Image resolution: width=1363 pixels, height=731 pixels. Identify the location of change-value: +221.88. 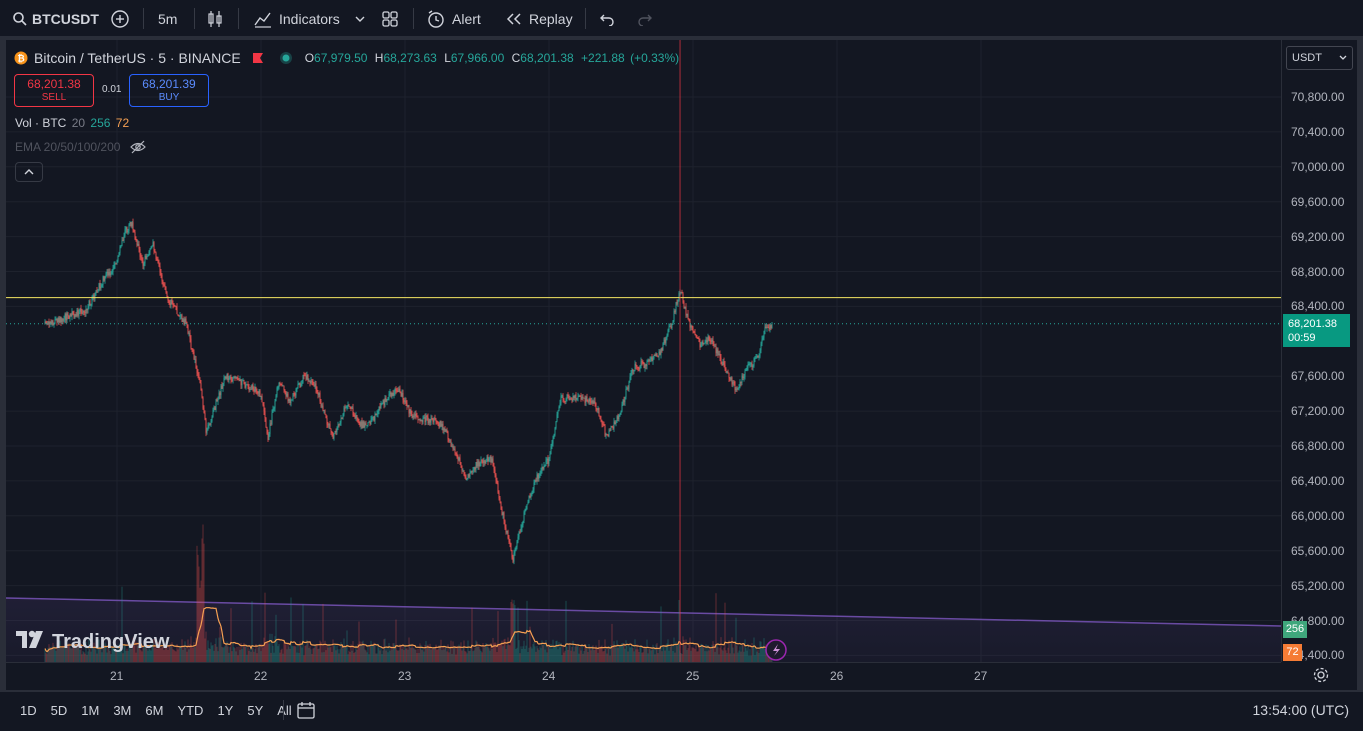
(603, 58).